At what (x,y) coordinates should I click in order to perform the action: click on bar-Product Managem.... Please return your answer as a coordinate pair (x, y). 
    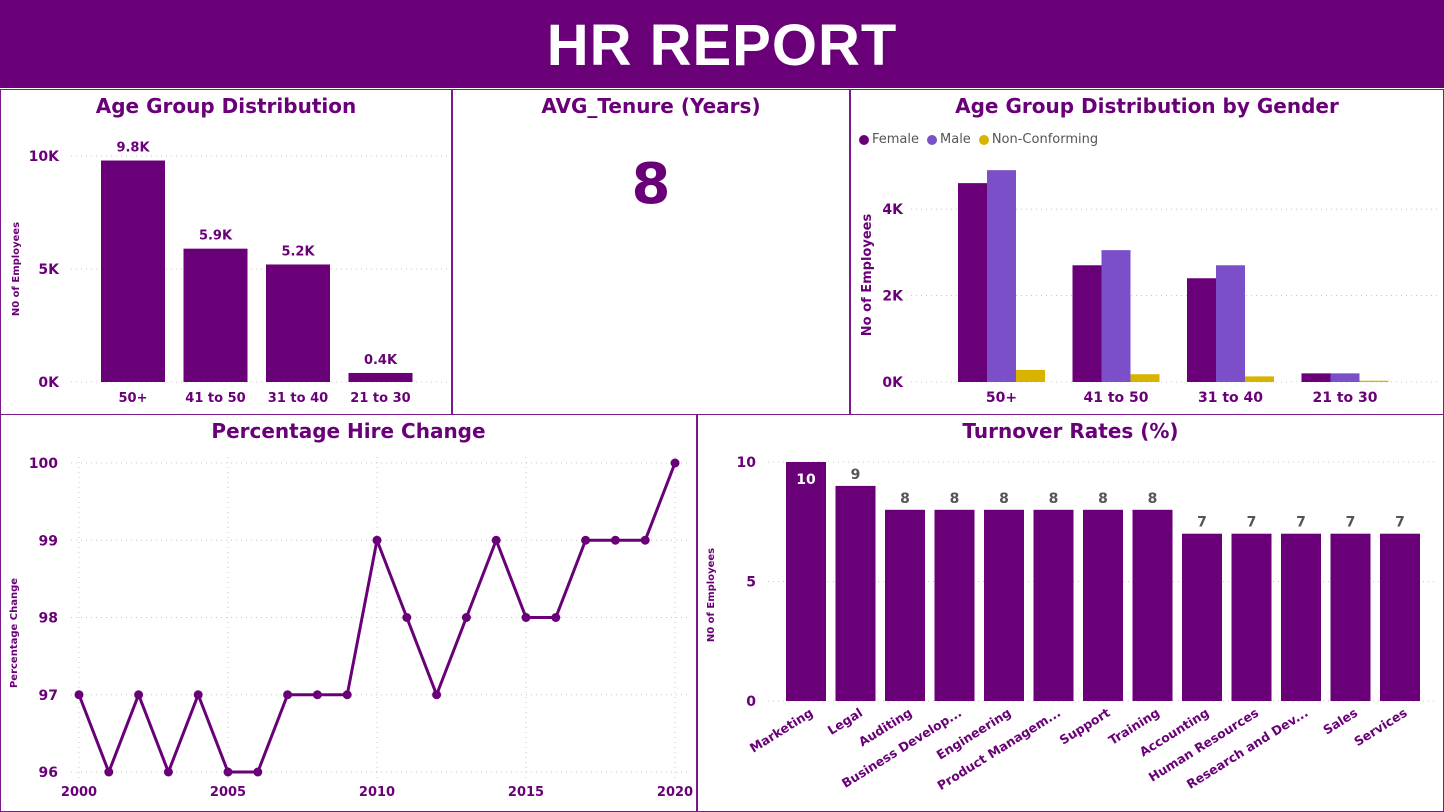
    Looking at the image, I should click on (1053, 605).